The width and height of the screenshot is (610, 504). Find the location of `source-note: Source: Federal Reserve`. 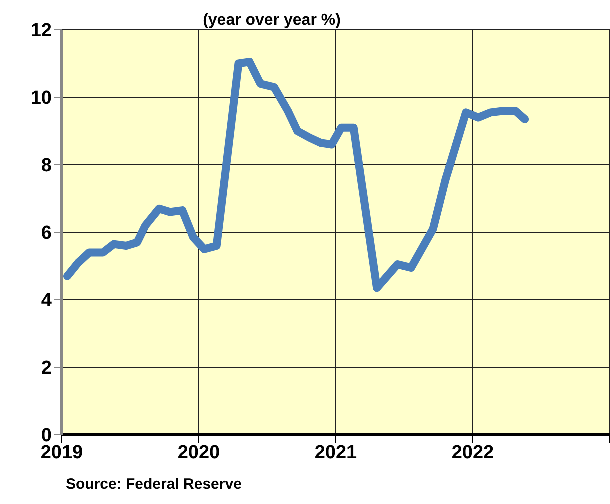

source-note: Source: Federal Reserve is located at coordinates (154, 484).